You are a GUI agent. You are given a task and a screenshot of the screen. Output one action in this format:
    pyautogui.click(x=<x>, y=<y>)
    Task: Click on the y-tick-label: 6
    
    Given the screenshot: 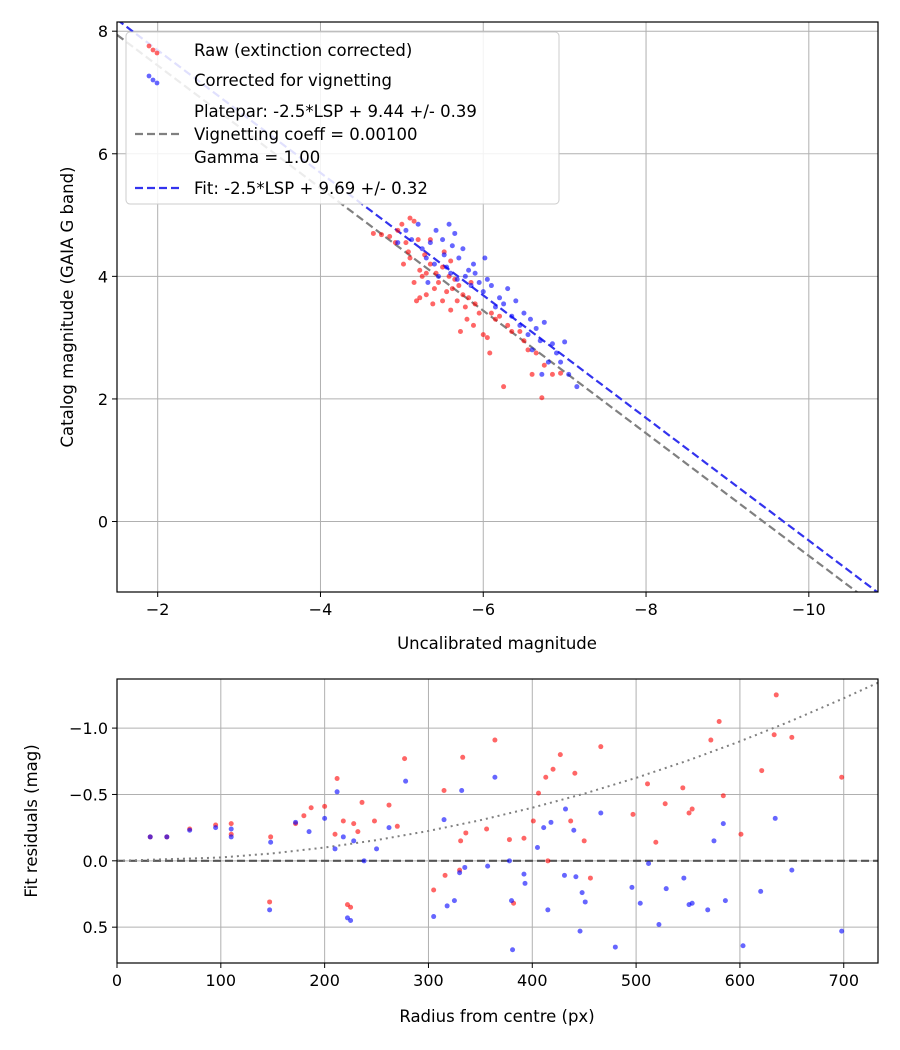 What is the action you would take?
    pyautogui.click(x=103, y=154)
    